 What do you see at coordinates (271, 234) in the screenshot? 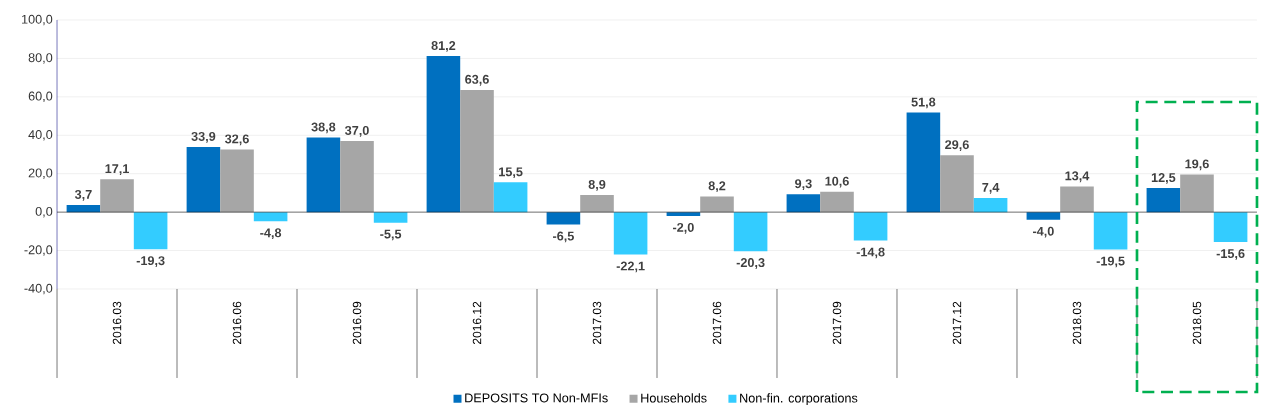
I see `data-label: -4,8` at bounding box center [271, 234].